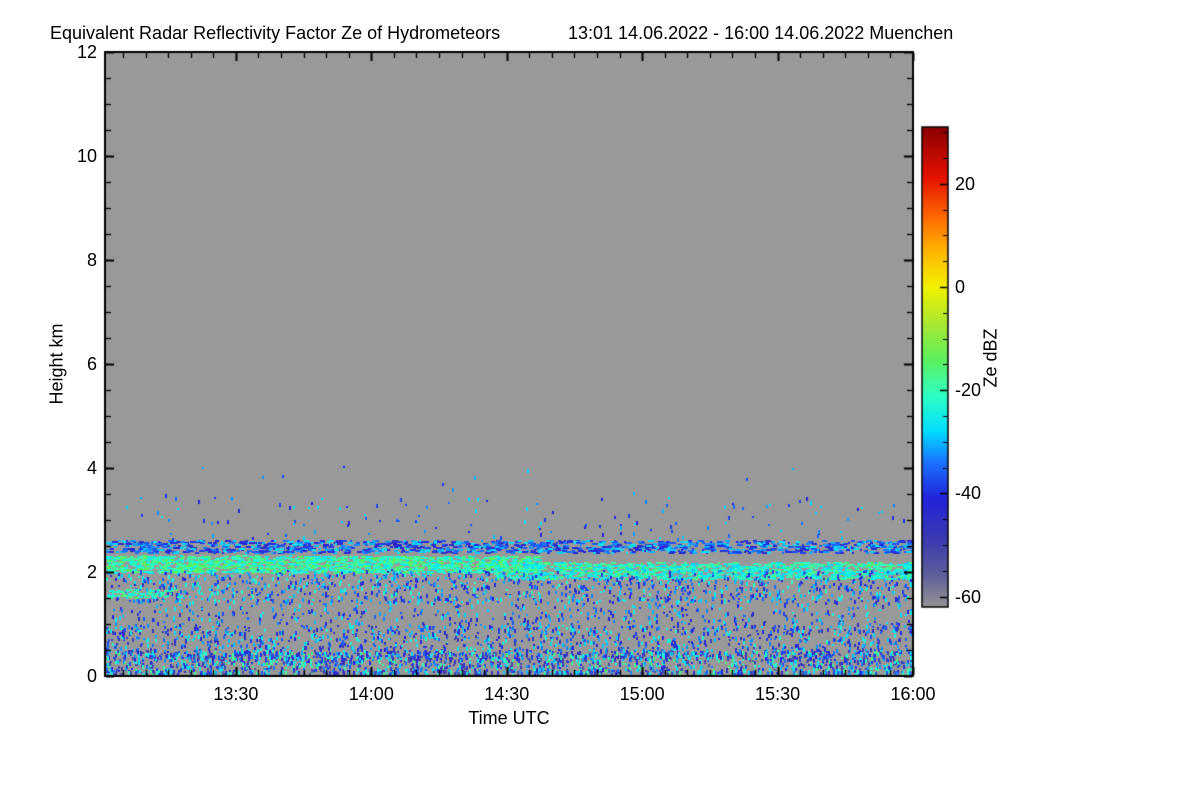 This screenshot has width=1200, height=800. Describe the element at coordinates (968, 493) in the screenshot. I see `colorbar-tick-label: -40` at that location.